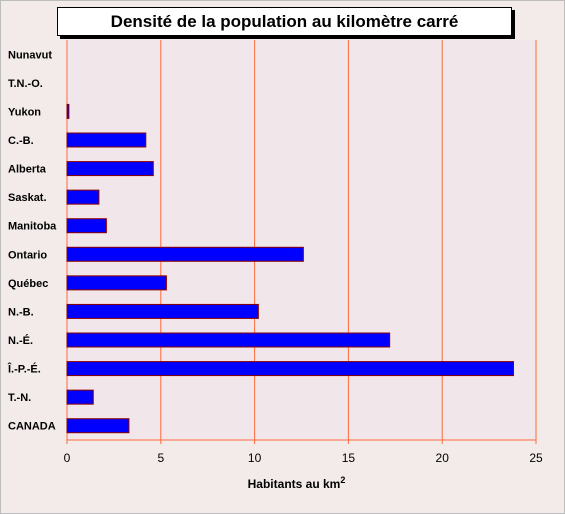 This screenshot has height=514, width=565. What do you see at coordinates (349, 458) in the screenshot?
I see `x-tick-label-15: 15` at bounding box center [349, 458].